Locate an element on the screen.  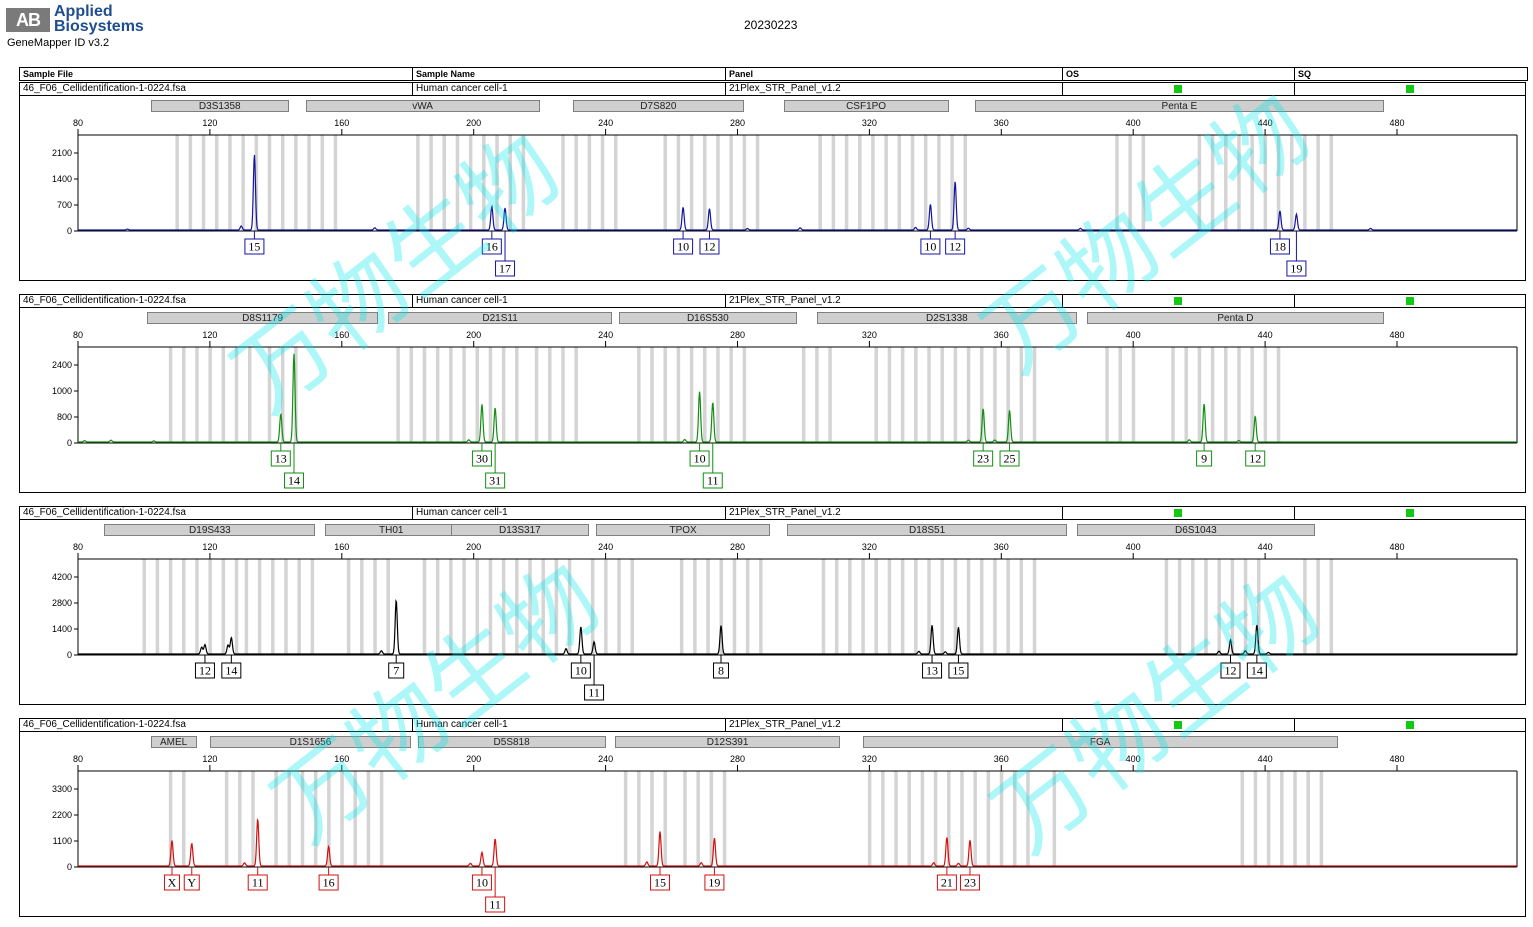
marker-bar: D5S818 is located at coordinates (511, 742).